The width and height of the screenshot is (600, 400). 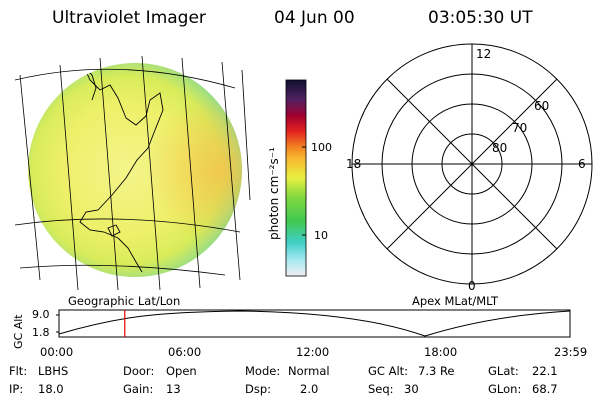 I want to click on polar-panel-label: Apex MLat/MLT, so click(x=455, y=301).